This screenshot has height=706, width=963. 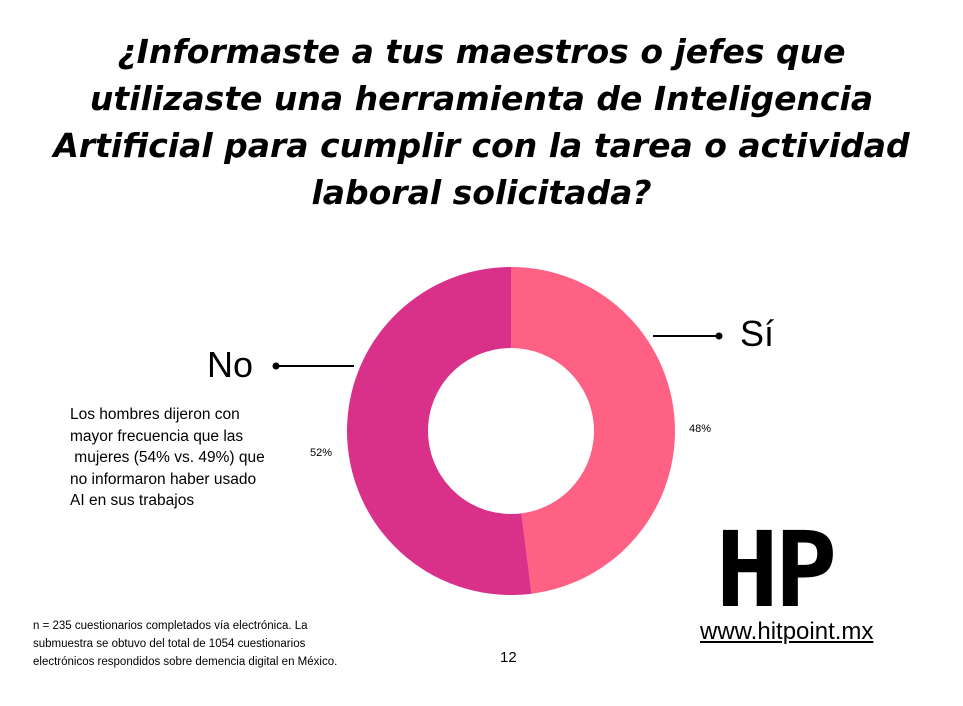 I want to click on title-line: ¿Informaste a tus maestros o jefes que, so click(x=481, y=51).